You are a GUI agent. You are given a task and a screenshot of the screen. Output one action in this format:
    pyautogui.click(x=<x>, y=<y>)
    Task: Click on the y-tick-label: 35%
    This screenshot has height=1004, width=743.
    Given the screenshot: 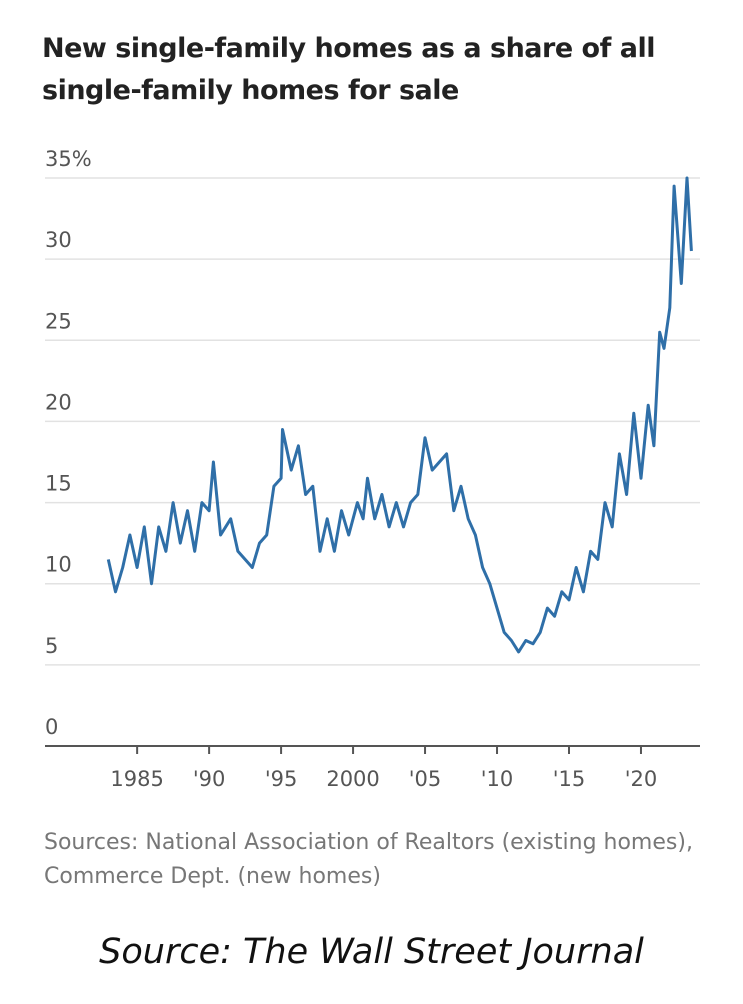 What is the action you would take?
    pyautogui.click(x=68, y=159)
    